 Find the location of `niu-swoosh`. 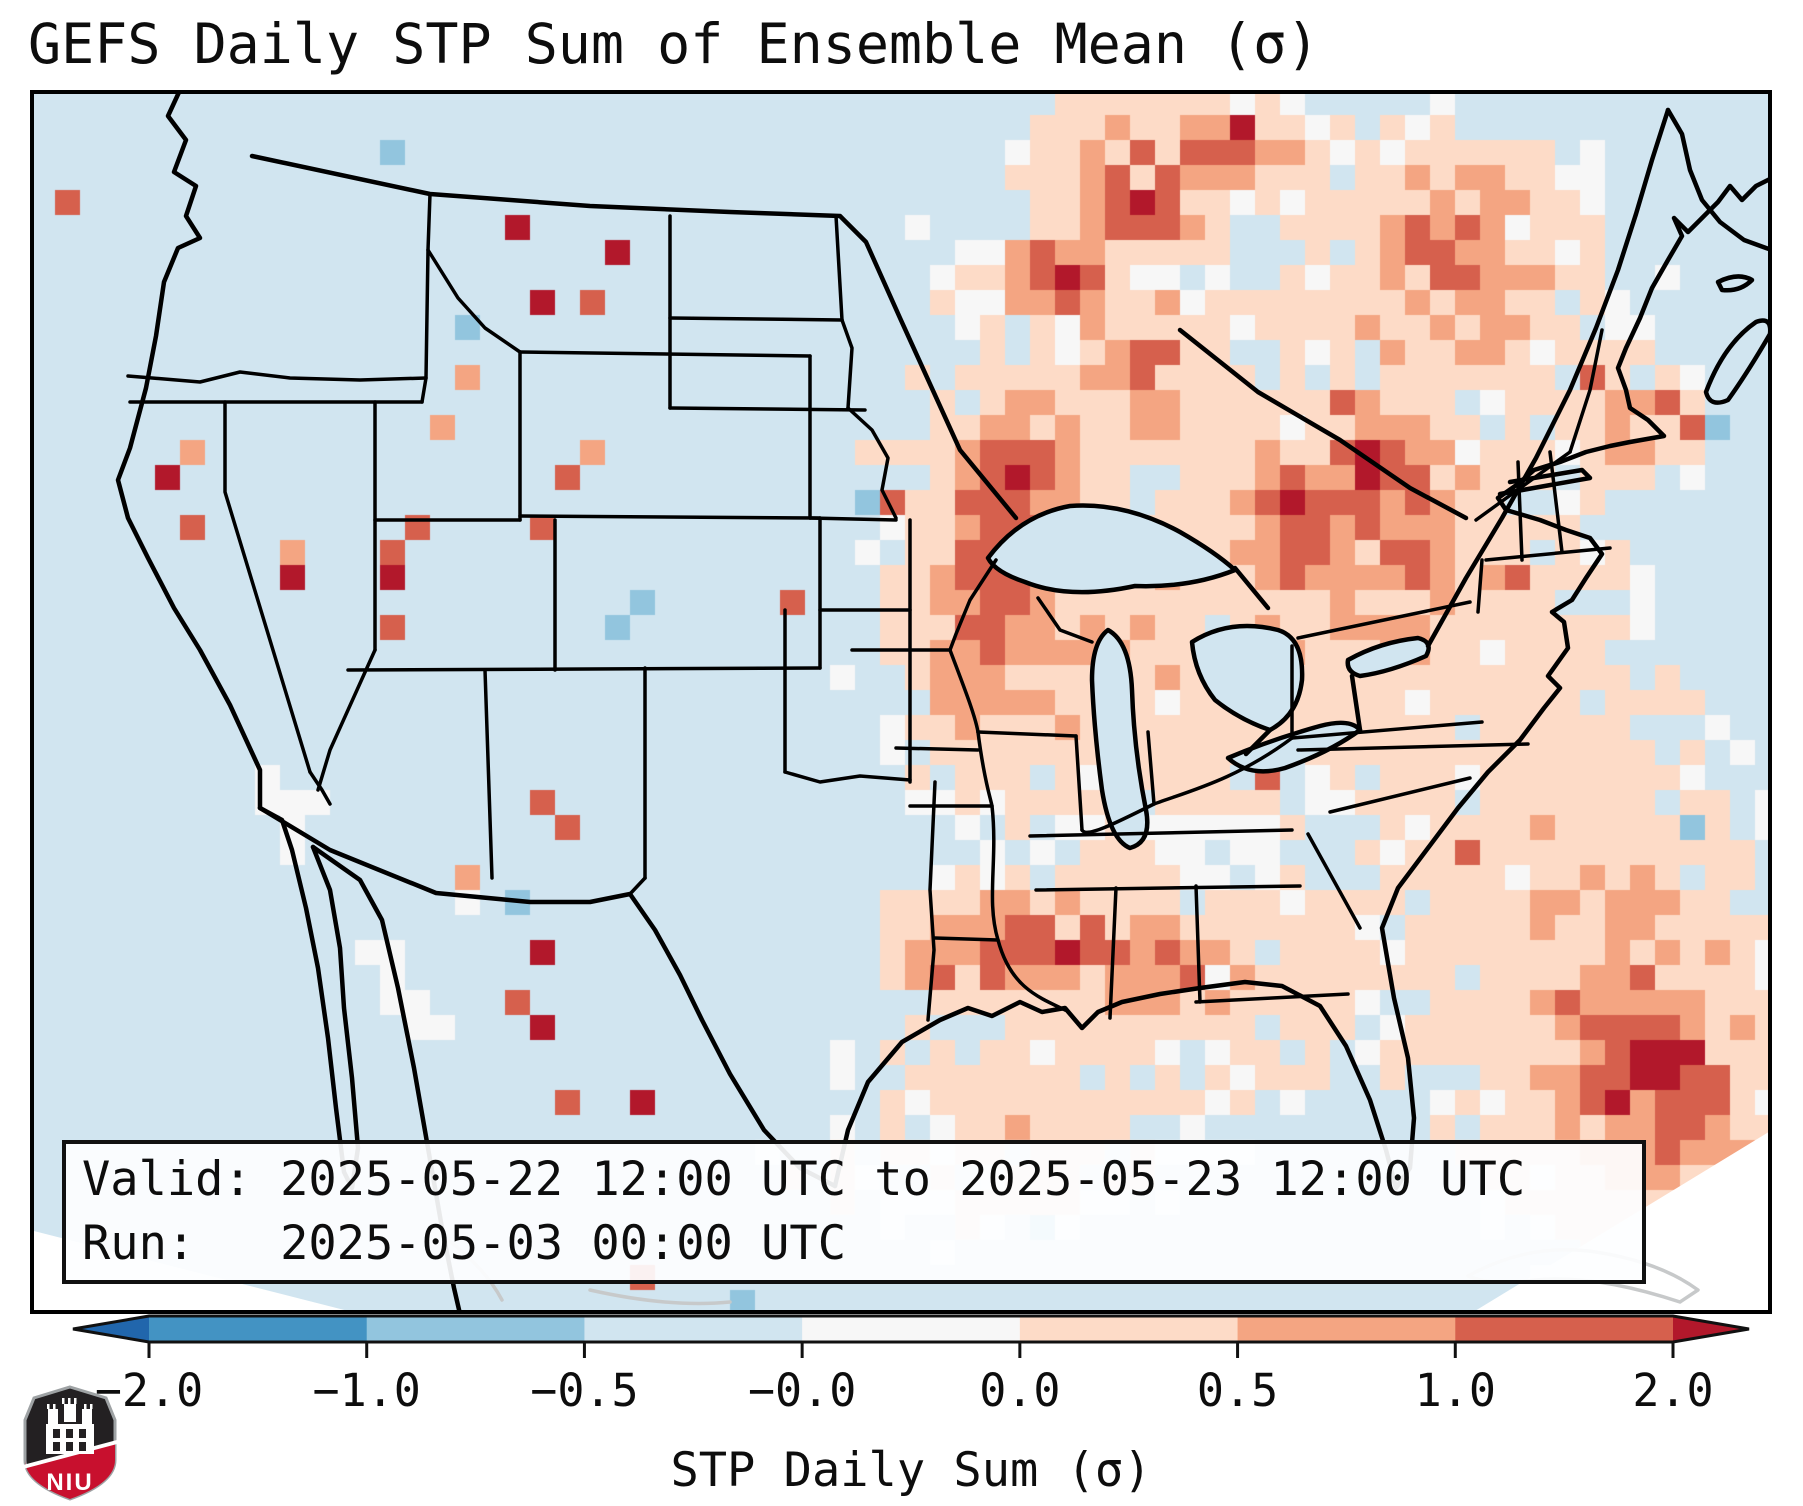

niu-swoosh is located at coordinates (70, 1454).